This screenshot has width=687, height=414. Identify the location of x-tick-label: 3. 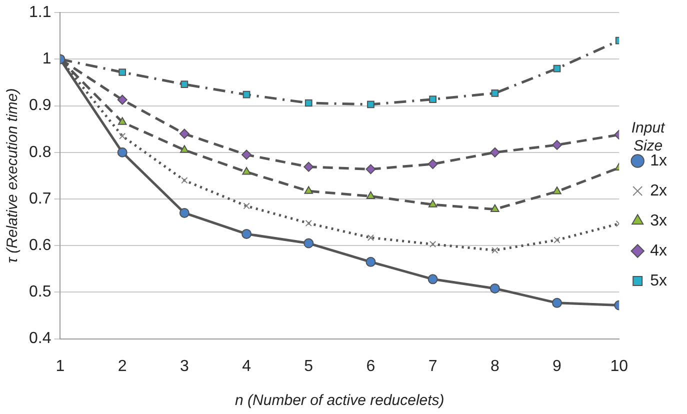
(184, 366).